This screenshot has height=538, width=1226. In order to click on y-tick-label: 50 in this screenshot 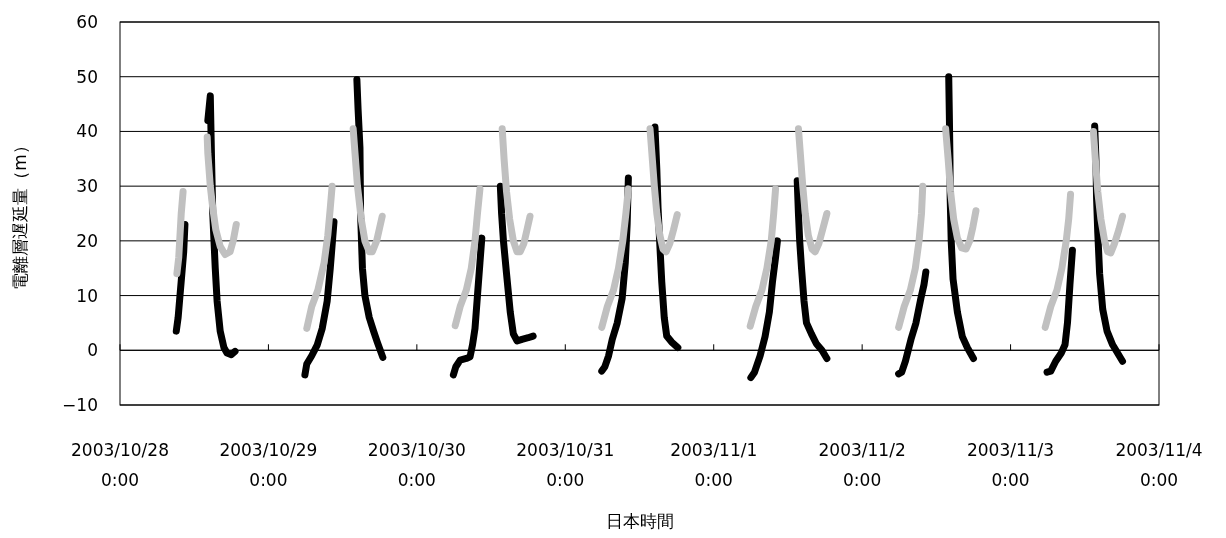, I will do `click(87, 76)`.